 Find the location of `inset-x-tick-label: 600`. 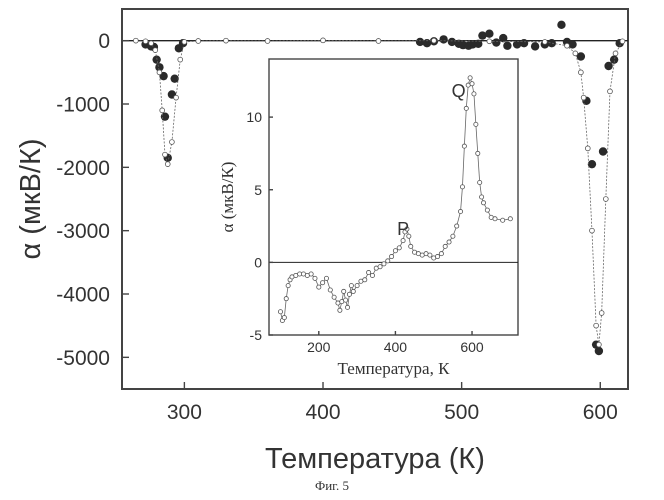

inset-x-tick-label: 600 is located at coordinates (472, 347).